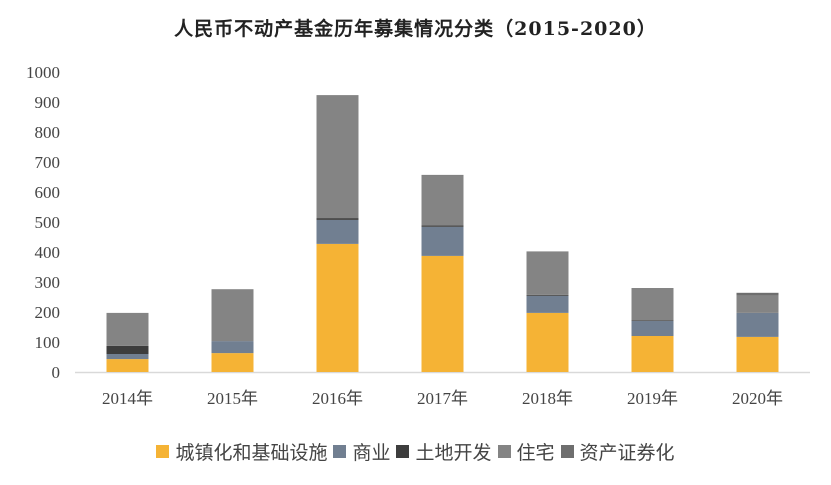  Describe the element at coordinates (48, 162) in the screenshot. I see `y-tick-label: 700` at that location.